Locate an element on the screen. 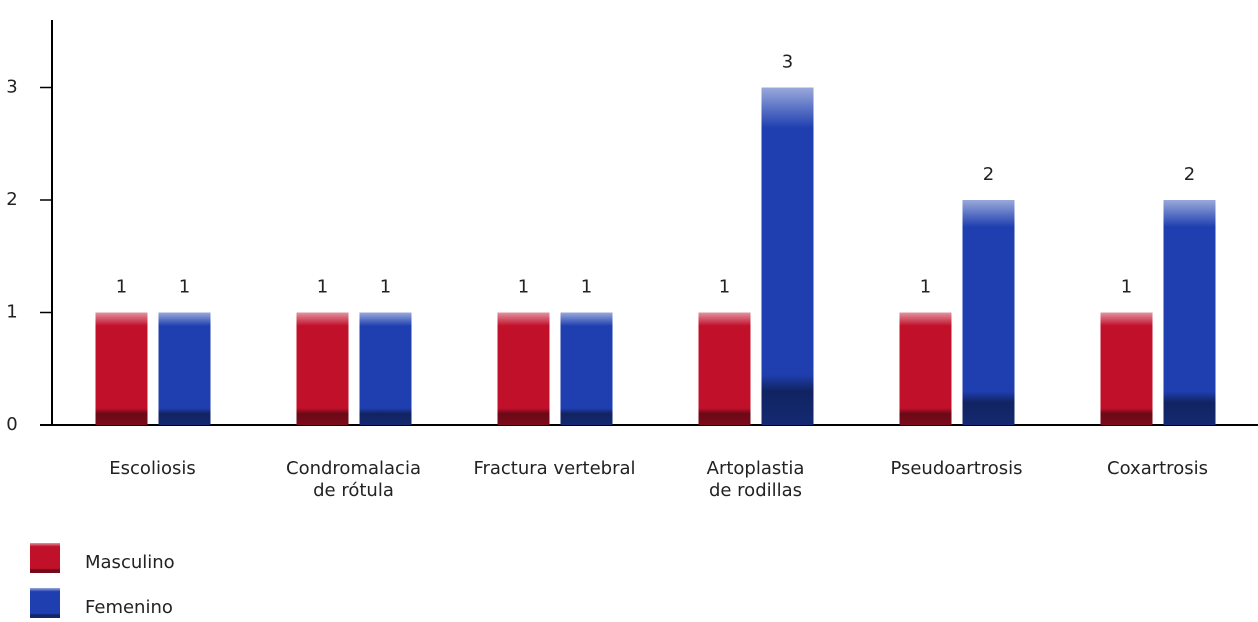 The image size is (1258, 622). value-label: 3 is located at coordinates (787, 62).